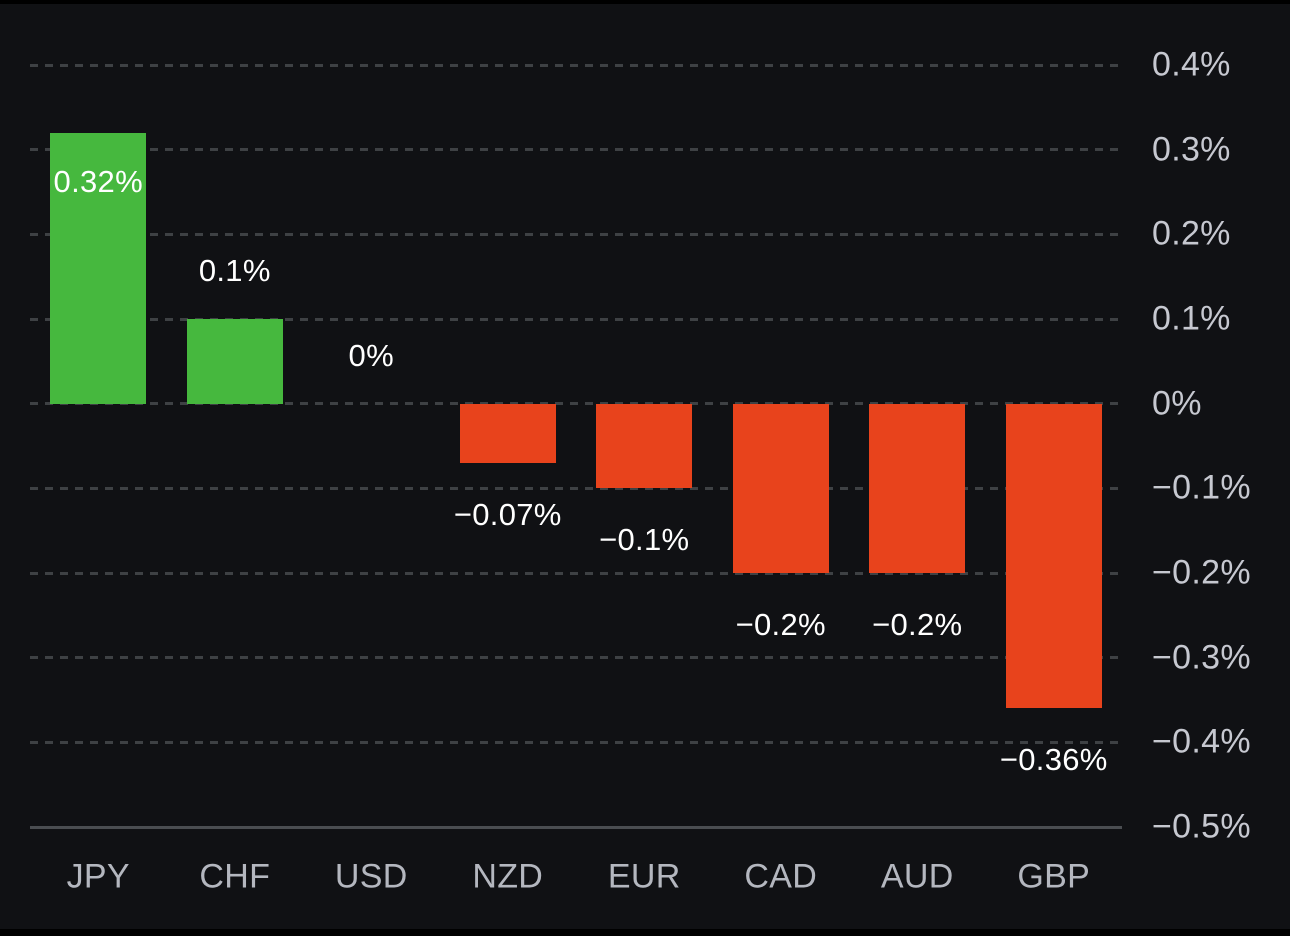  Describe the element at coordinates (781, 876) in the screenshot. I see `category-label-cad: CAD` at that location.